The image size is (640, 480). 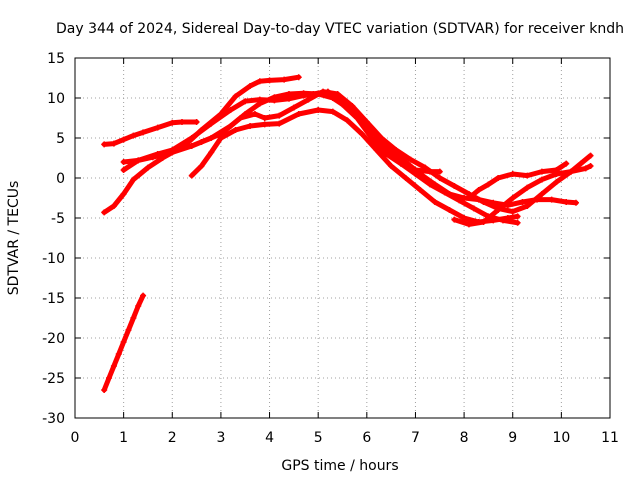 I want to click on y-tick-label: -30, so click(x=53, y=419).